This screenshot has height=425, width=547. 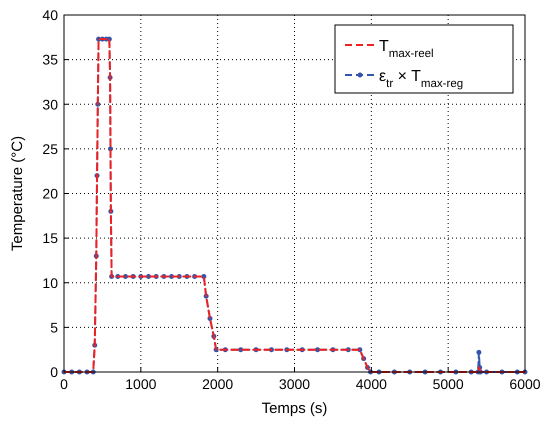 What do you see at coordinates (525, 384) in the screenshot?
I see `x-tick-label: 6000` at bounding box center [525, 384].